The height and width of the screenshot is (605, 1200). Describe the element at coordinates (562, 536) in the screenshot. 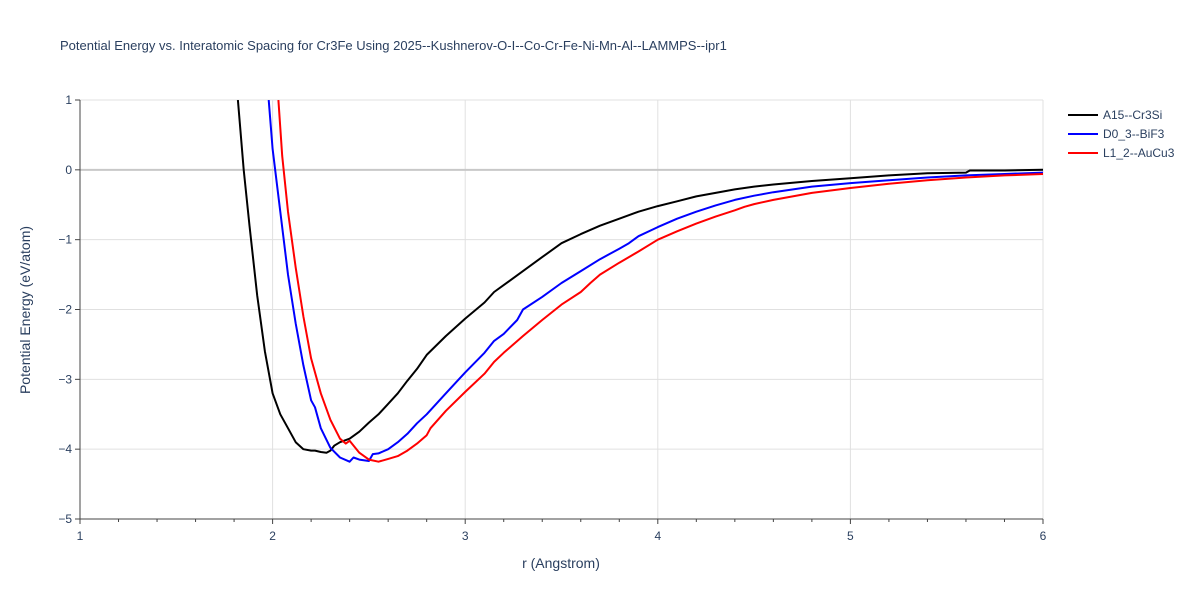

I see `x-axis-ticks: 1 2 3 4 5 6` at that location.